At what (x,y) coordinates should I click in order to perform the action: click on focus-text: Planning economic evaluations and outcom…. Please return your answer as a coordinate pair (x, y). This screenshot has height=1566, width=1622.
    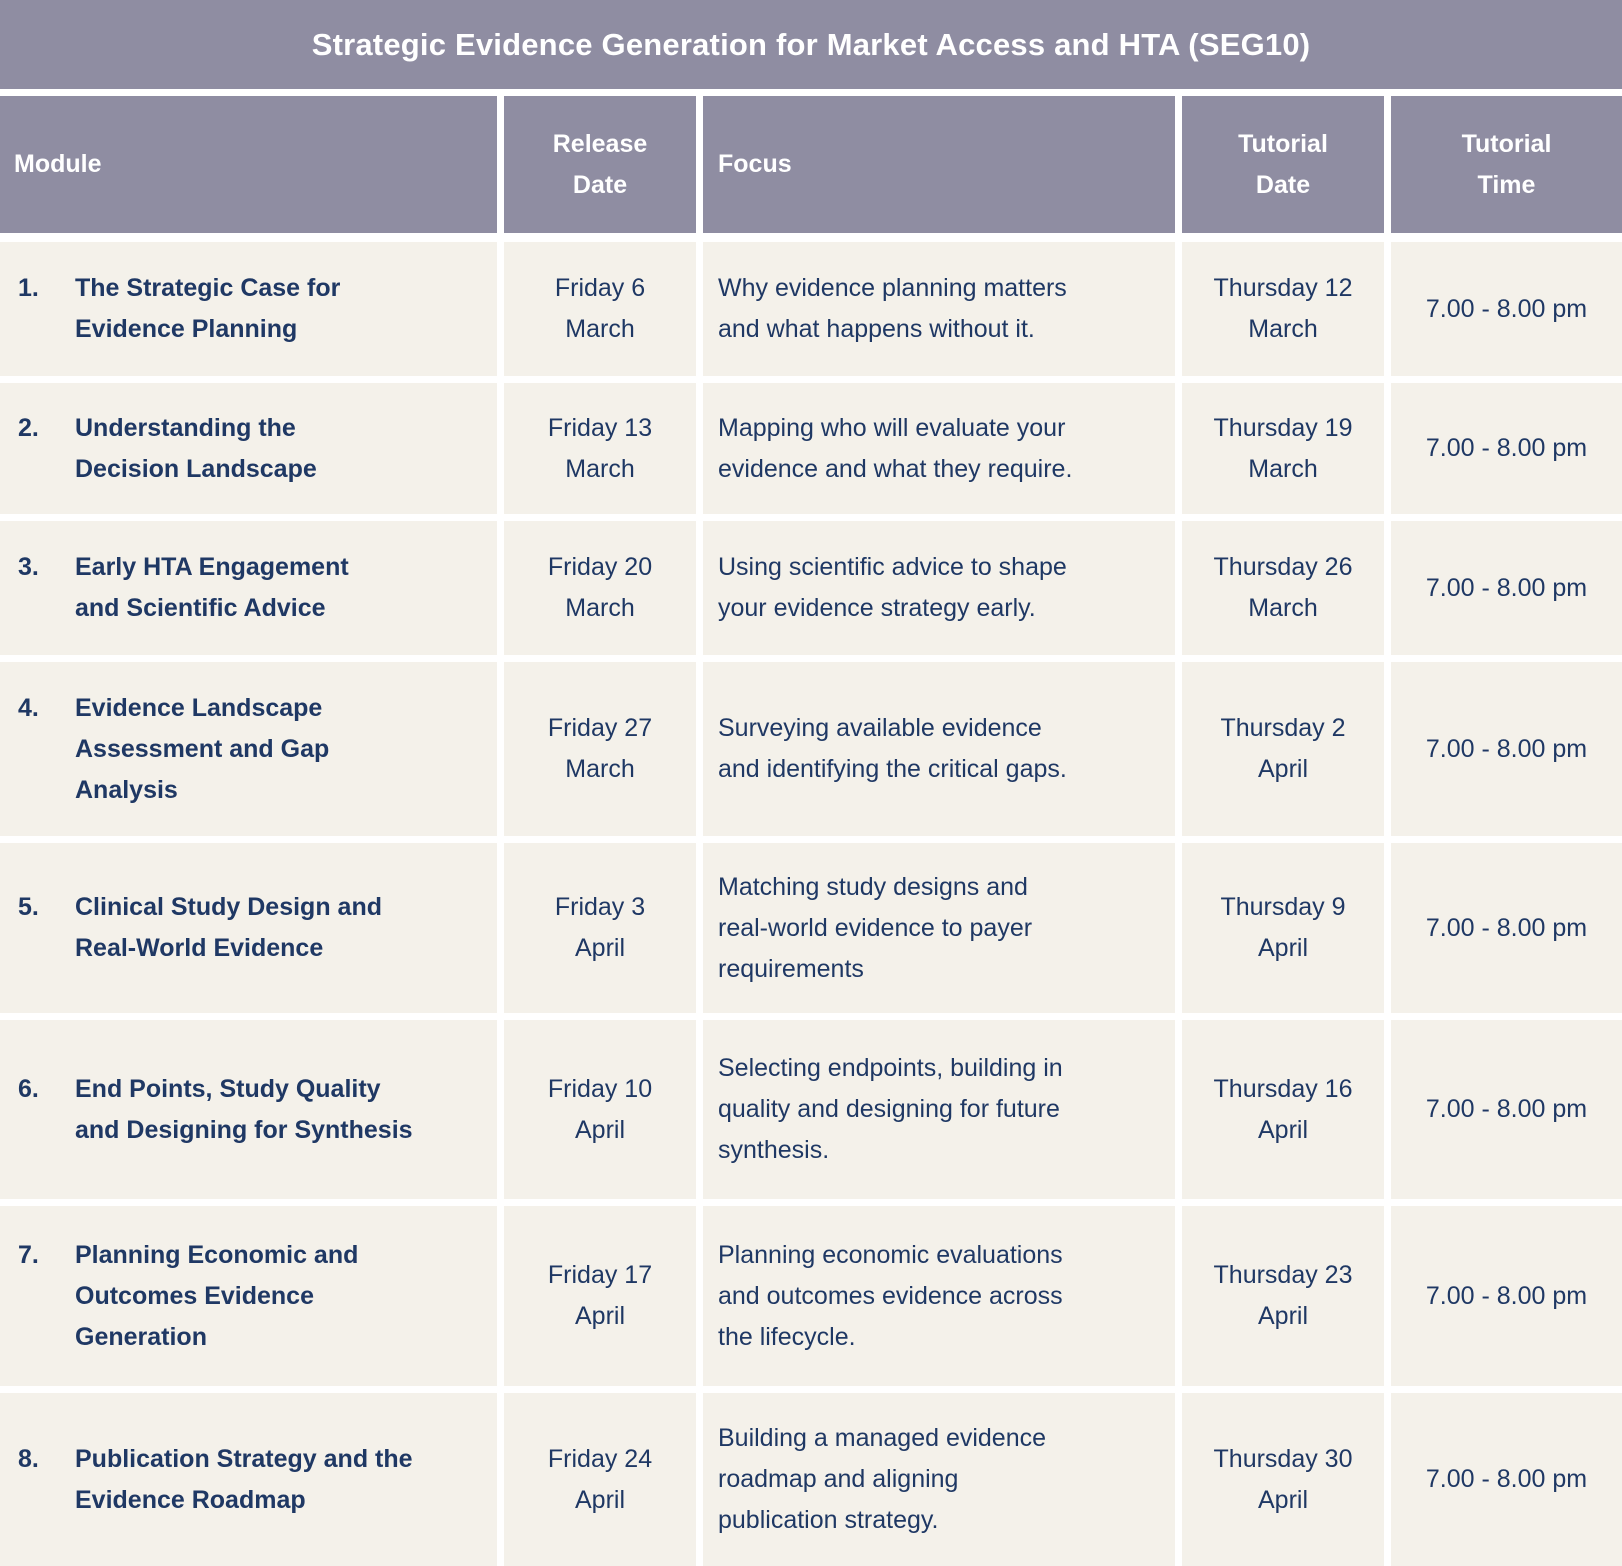
    Looking at the image, I should click on (939, 1296).